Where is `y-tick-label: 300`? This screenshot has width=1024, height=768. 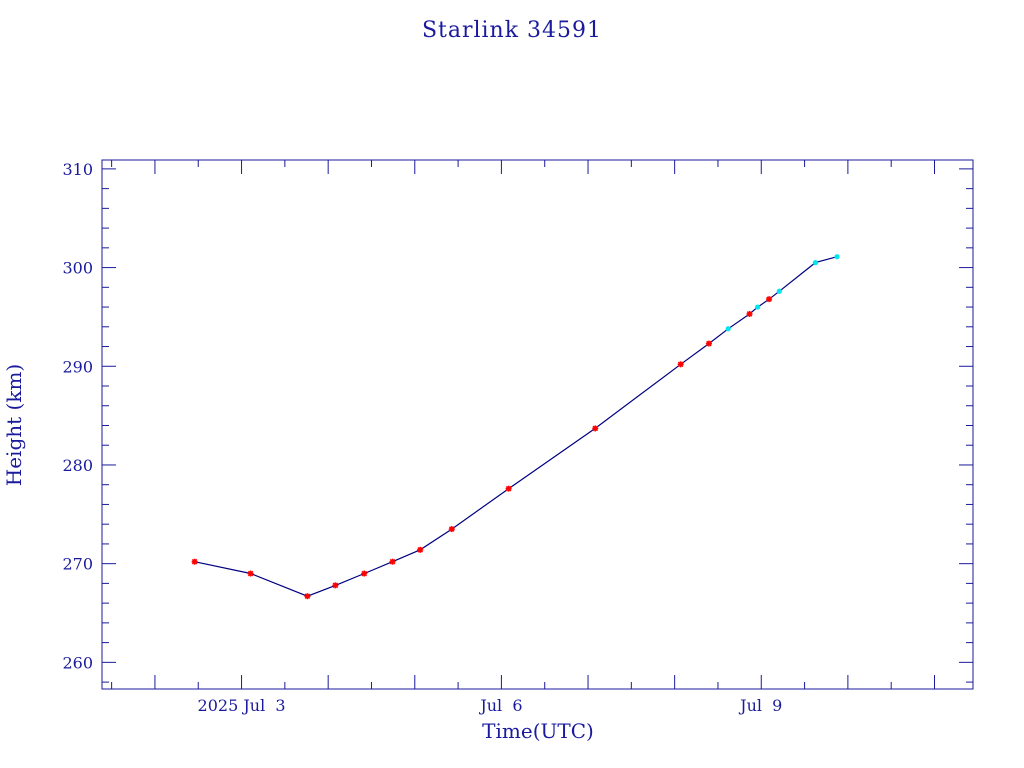
y-tick-label: 300 is located at coordinates (77, 268).